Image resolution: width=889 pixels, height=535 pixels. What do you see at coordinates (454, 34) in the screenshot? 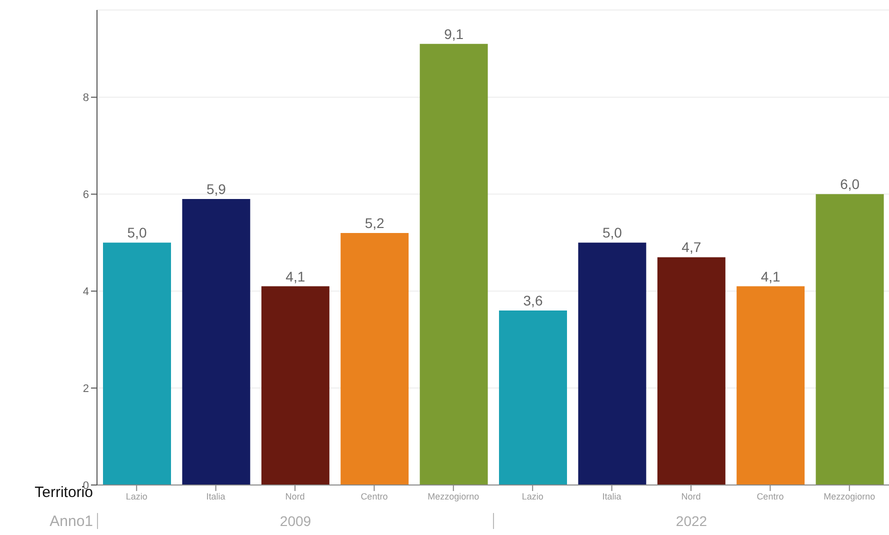
I see `data-label: 9,1` at bounding box center [454, 34].